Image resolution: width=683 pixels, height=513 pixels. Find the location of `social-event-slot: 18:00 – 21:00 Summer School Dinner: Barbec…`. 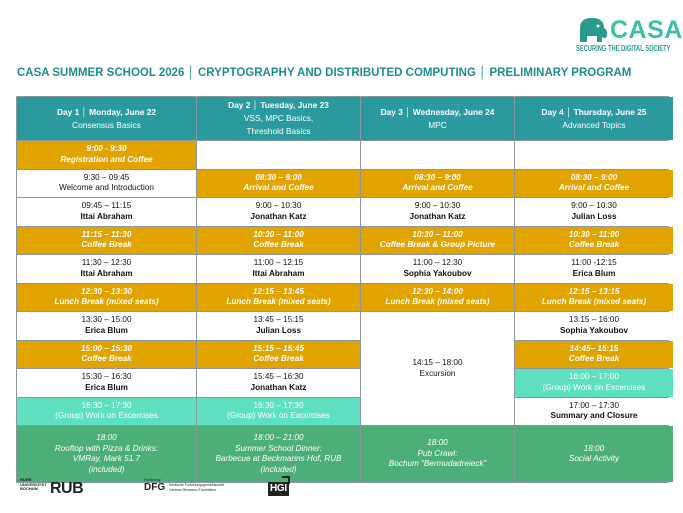

social-event-slot: 18:00 – 21:00 Summer School Dinner: Barbec… is located at coordinates (278, 454).